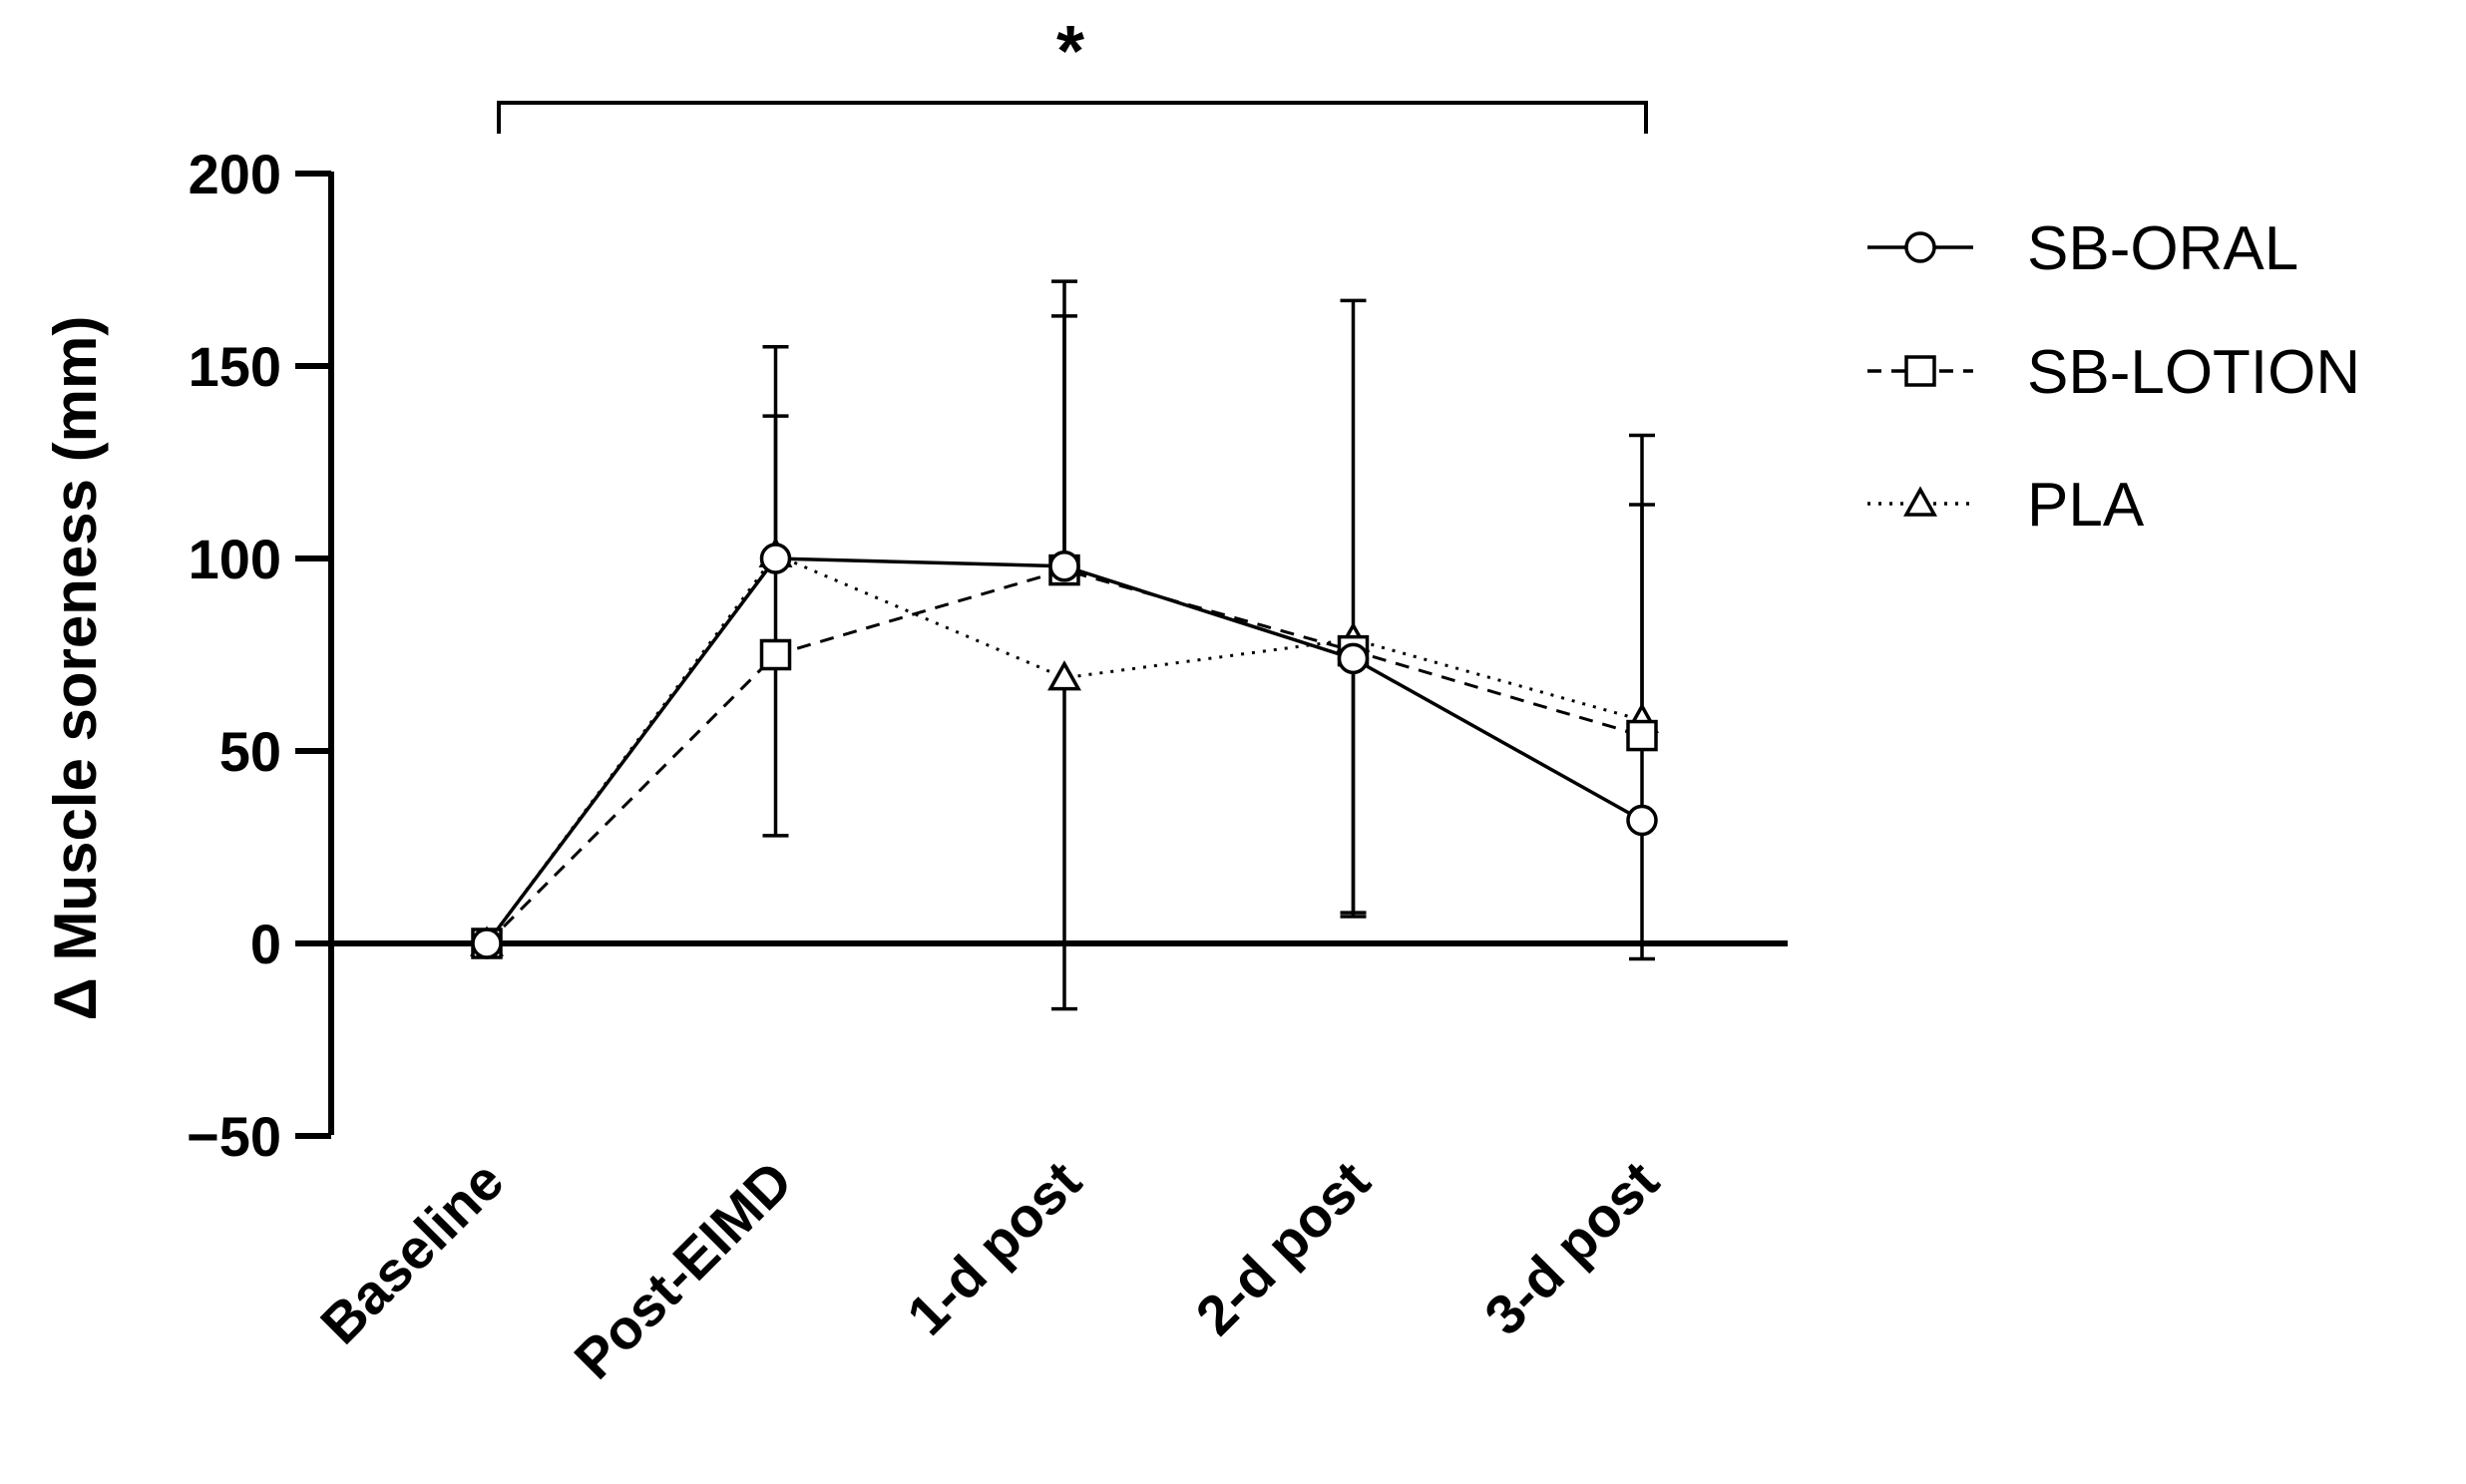 This screenshot has width=2466, height=1484. Describe the element at coordinates (2194, 372) in the screenshot. I see `legend-label: SB-LOTION` at that location.